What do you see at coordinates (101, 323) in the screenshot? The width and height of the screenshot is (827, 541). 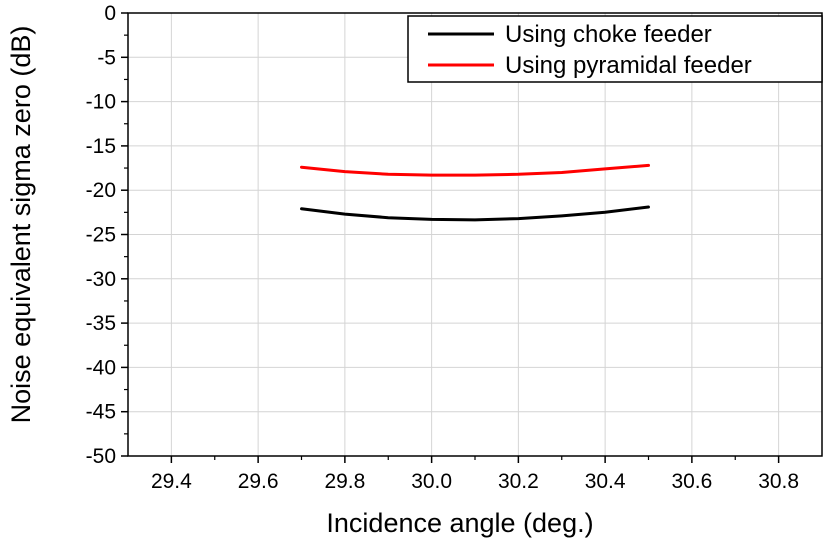 I see `y-tick-label: -35` at bounding box center [101, 323].